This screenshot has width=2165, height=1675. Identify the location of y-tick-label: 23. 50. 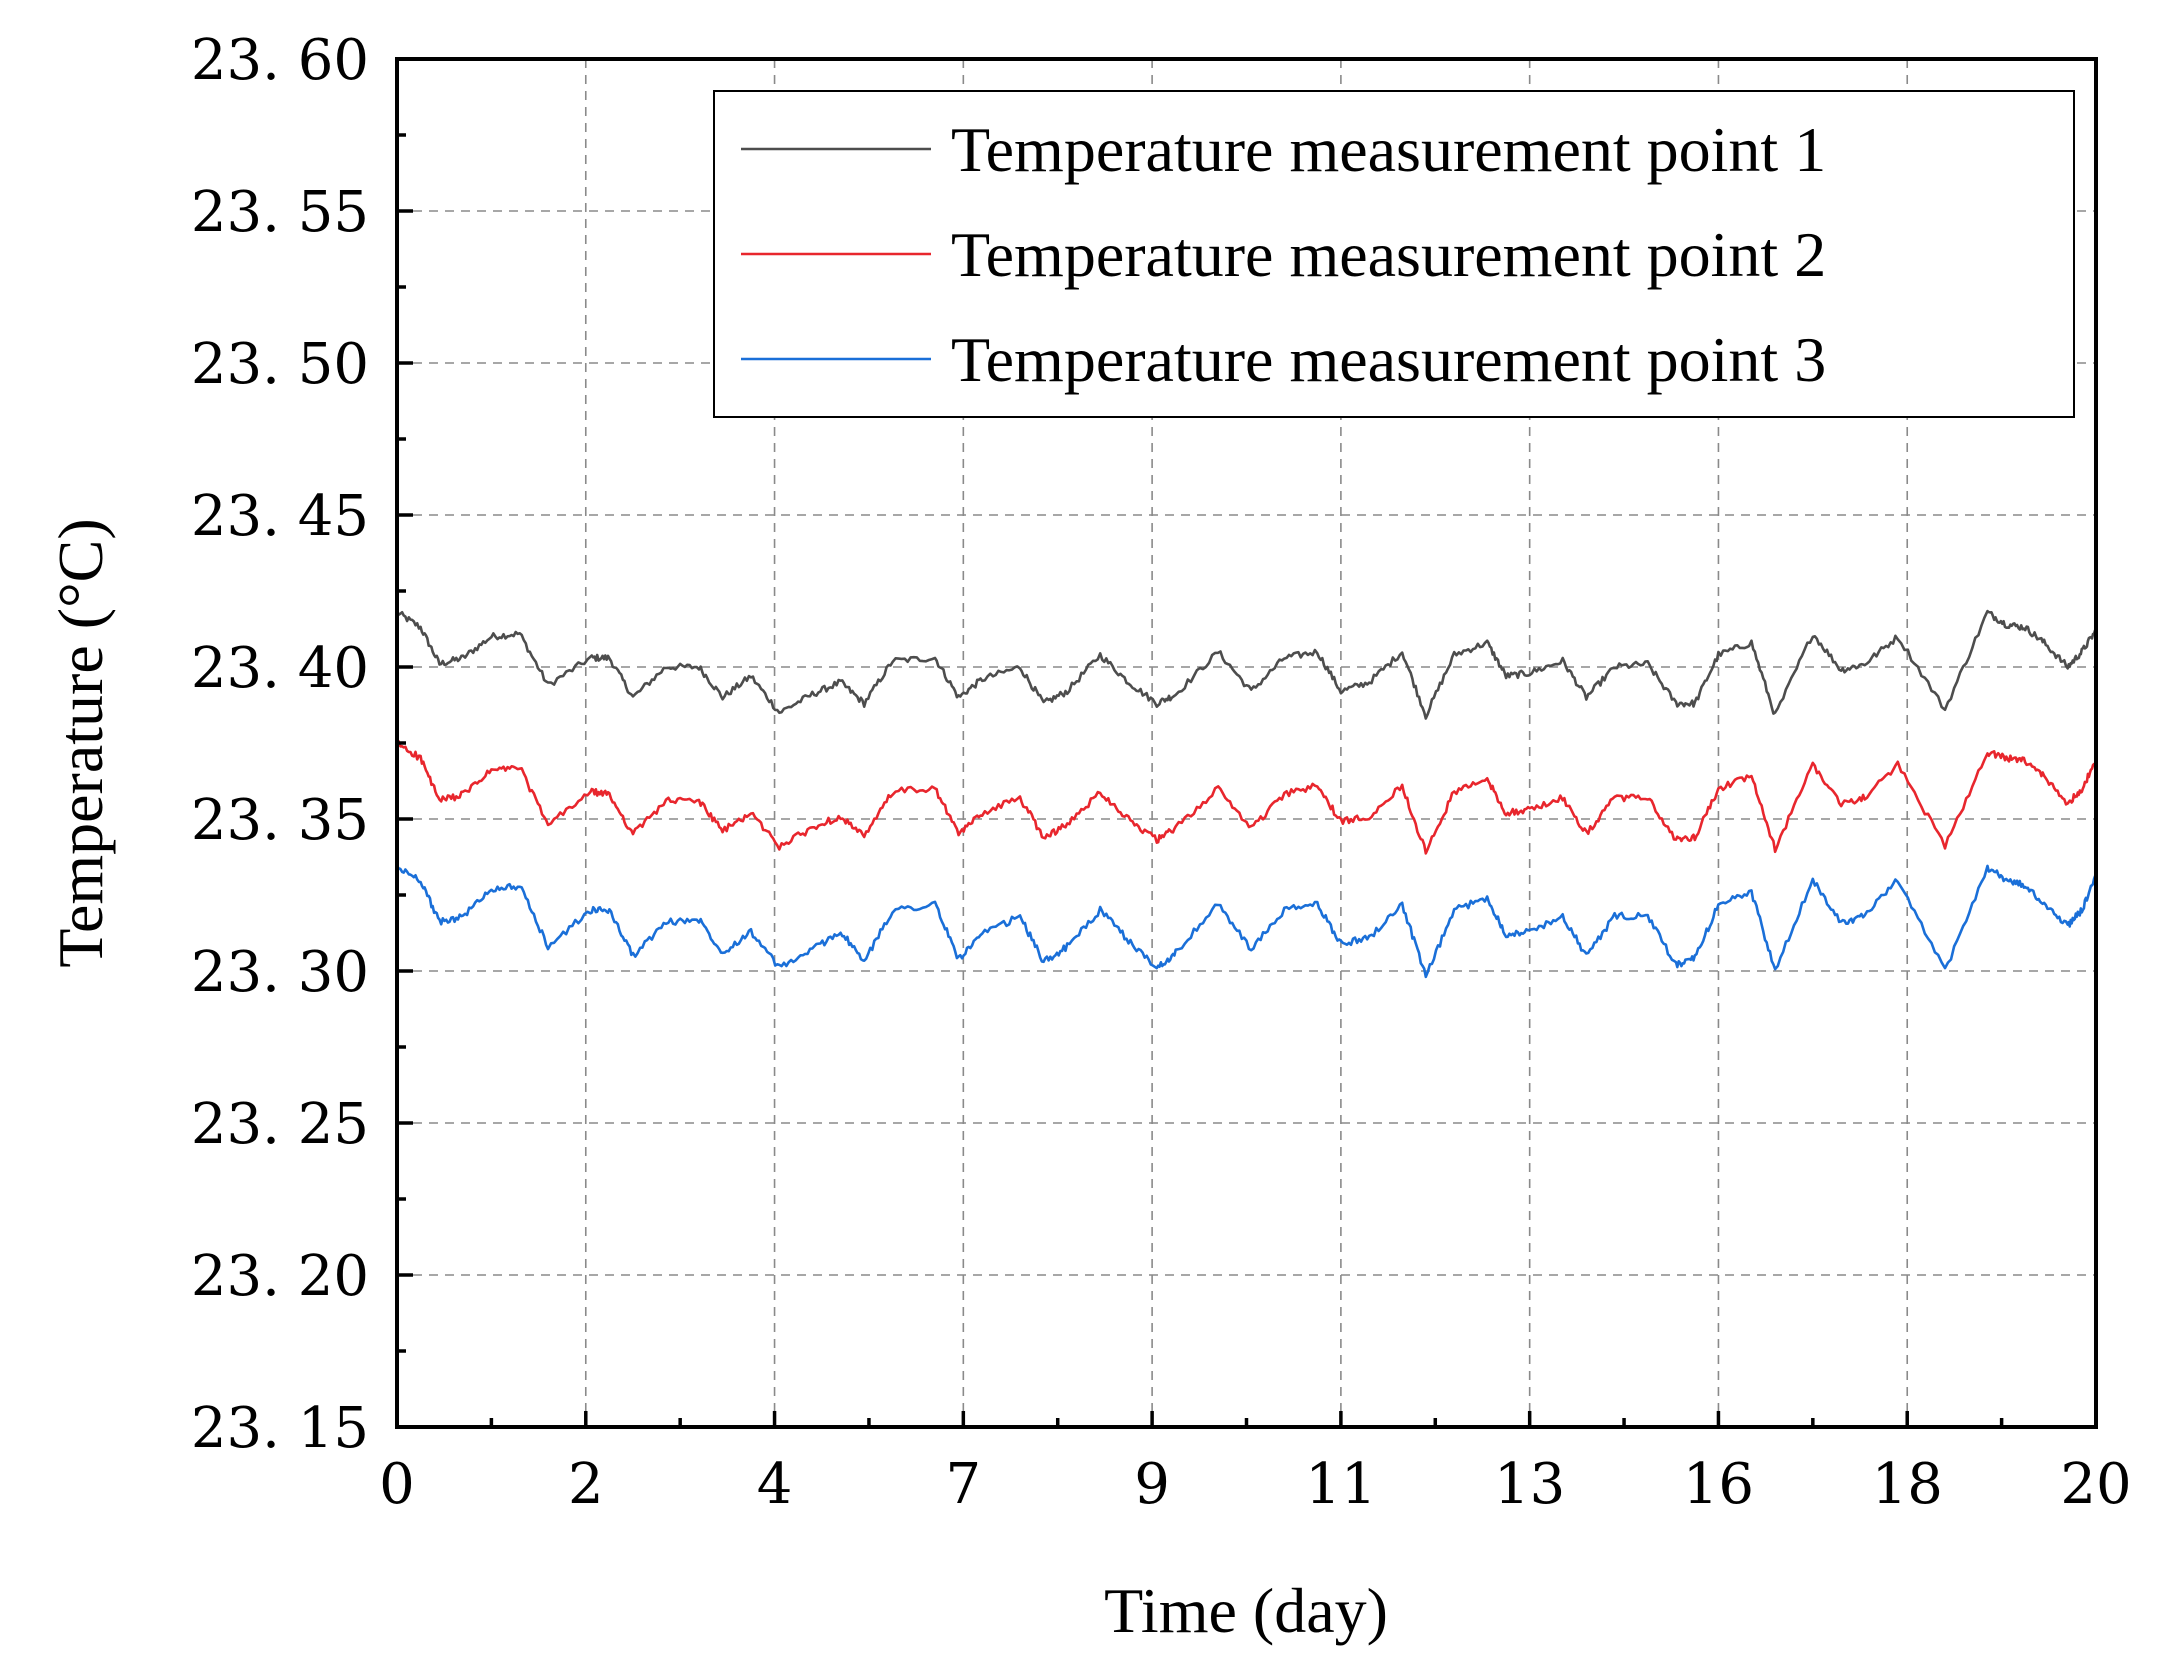
(280, 364).